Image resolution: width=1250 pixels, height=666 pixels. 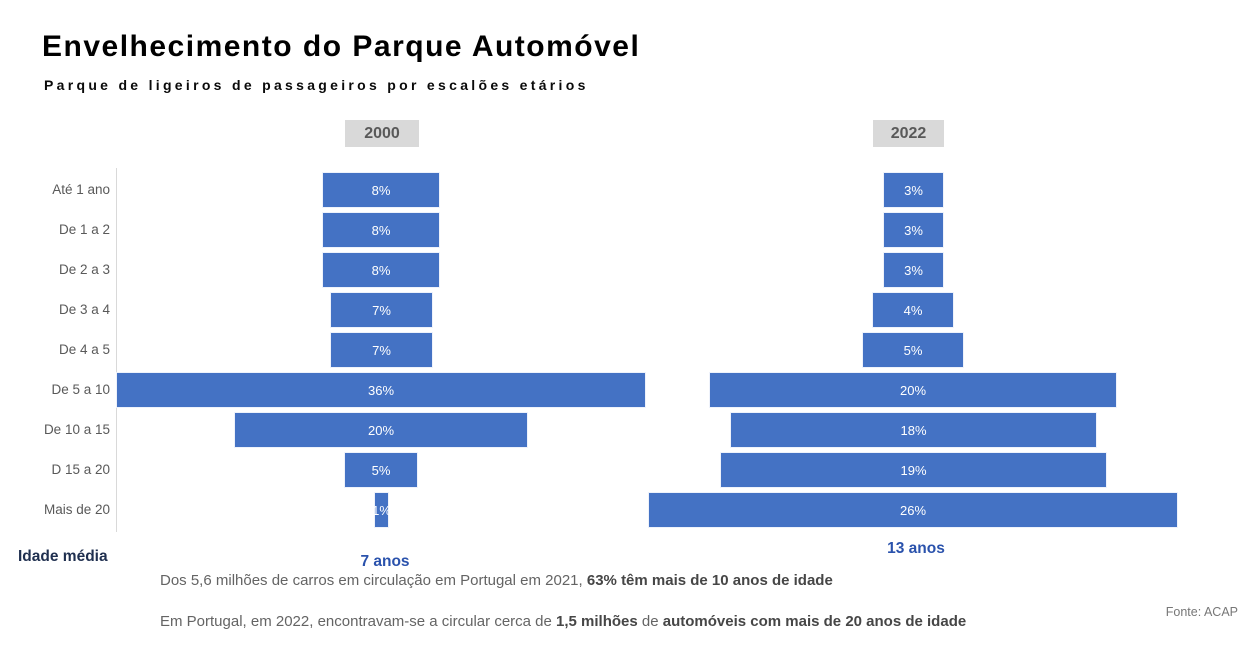 What do you see at coordinates (908, 133) in the screenshot?
I see `year-chip-2022: 2022` at bounding box center [908, 133].